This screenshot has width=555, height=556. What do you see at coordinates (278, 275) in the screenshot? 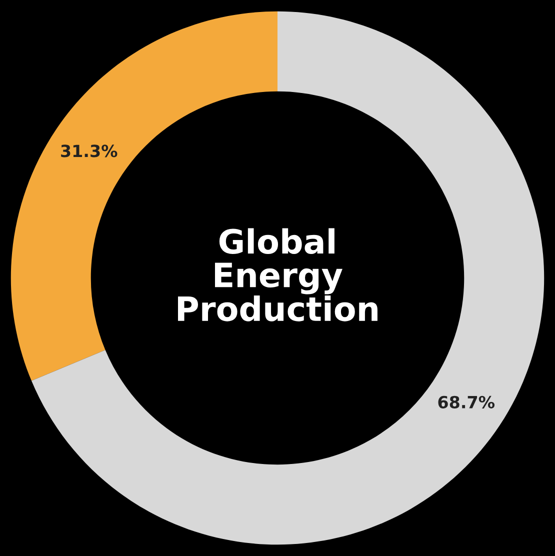
I see `text: Global Energy Production` at bounding box center [278, 275].